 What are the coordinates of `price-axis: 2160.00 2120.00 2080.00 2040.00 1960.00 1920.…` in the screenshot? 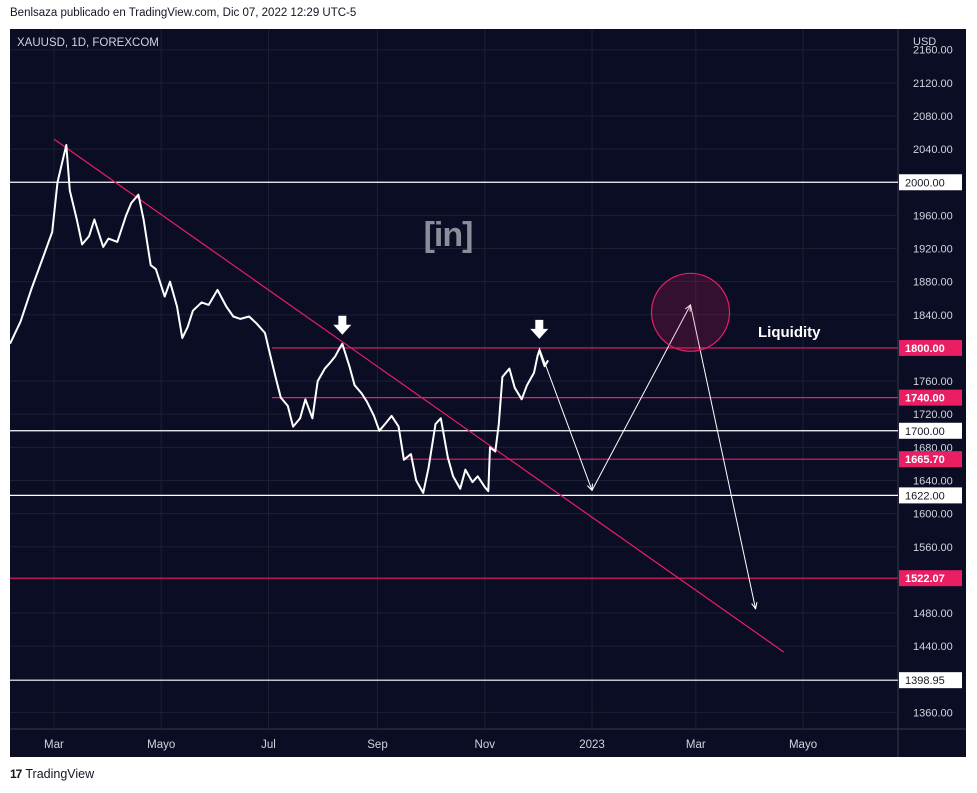 It's located at (930, 382).